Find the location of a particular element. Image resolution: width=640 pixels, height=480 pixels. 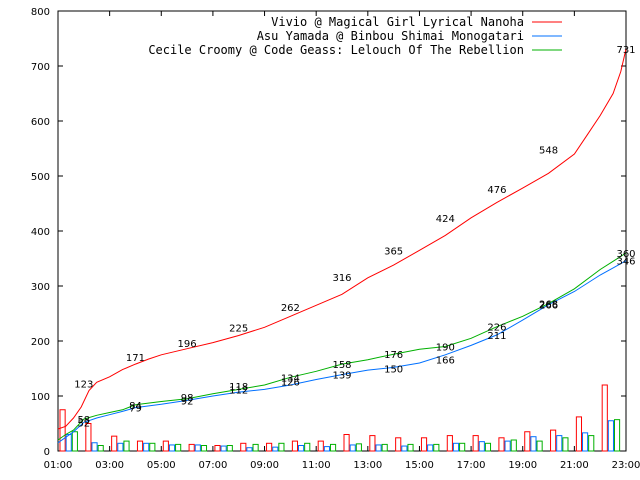

data-label: 98 is located at coordinates (187, 398).